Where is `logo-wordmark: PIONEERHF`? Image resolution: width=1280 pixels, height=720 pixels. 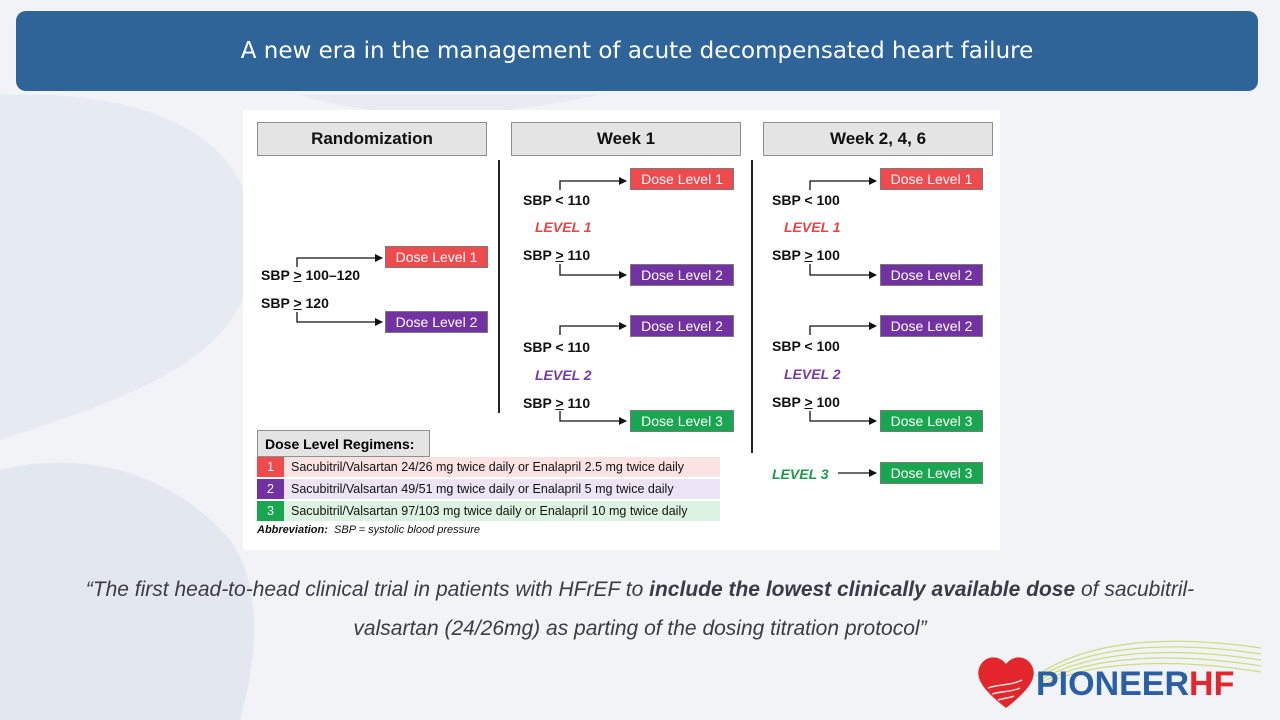 logo-wordmark: PIONEERHF is located at coordinates (1135, 684).